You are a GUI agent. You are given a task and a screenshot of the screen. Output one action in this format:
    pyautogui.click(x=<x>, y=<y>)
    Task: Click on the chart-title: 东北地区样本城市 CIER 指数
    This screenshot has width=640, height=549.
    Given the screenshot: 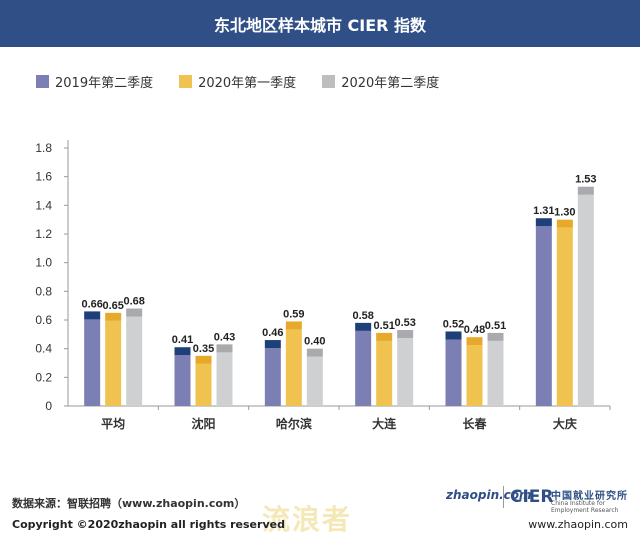 What is the action you would take?
    pyautogui.click(x=320, y=25)
    